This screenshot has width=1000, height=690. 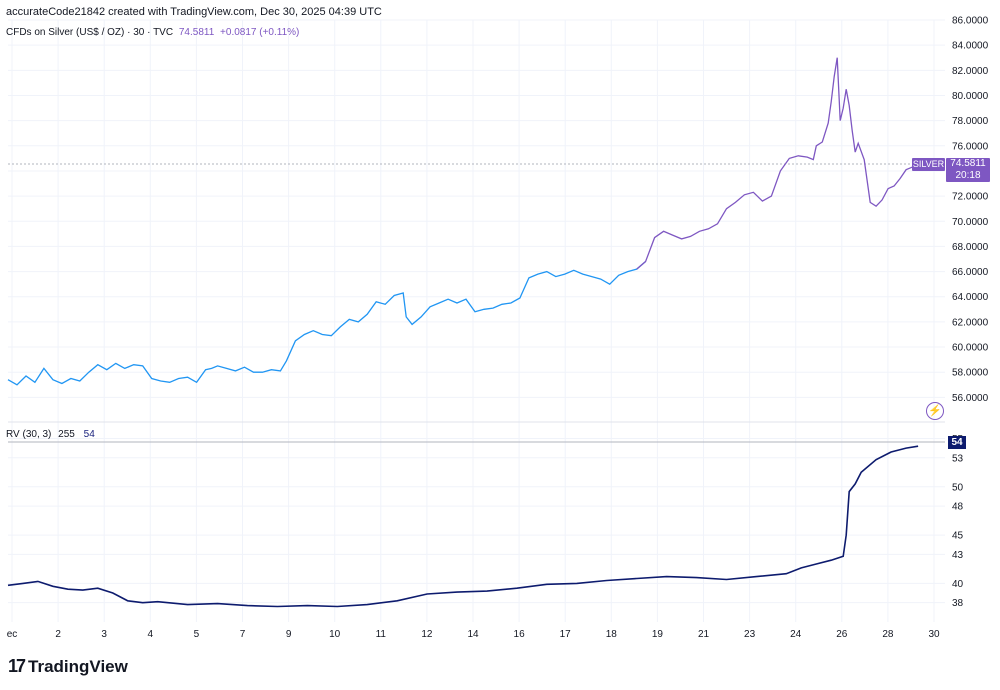 What do you see at coordinates (658, 634) in the screenshot?
I see `time-tick-label: 19` at bounding box center [658, 634].